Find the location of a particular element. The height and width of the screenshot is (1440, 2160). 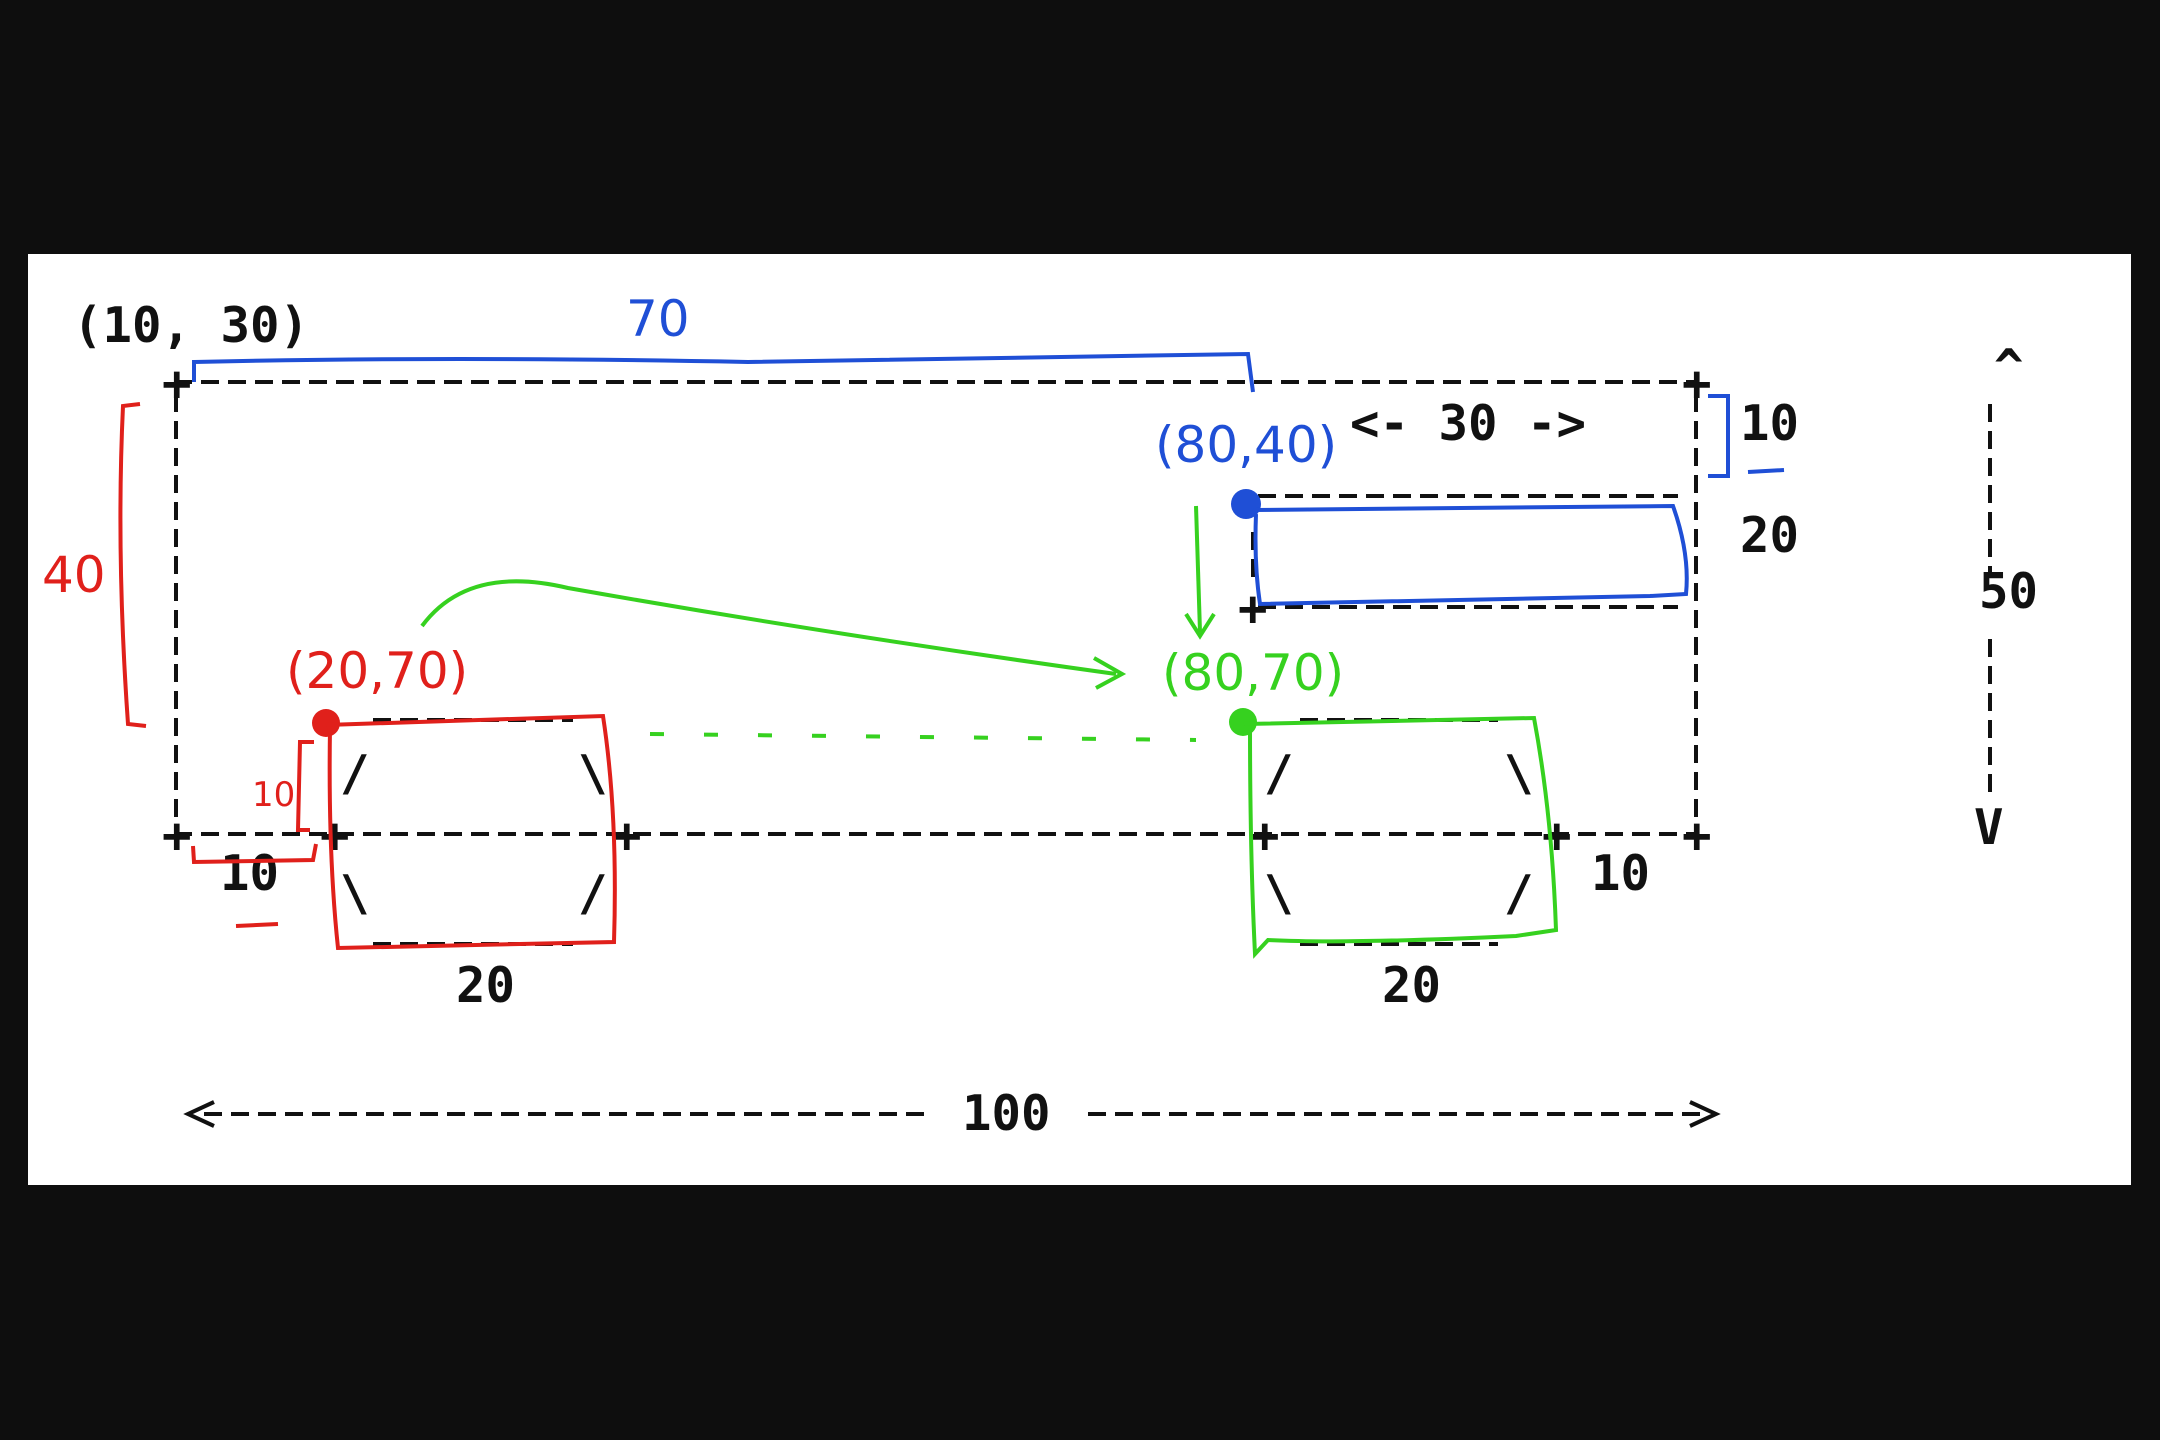

left-wheel-width-label: 20 is located at coordinates (485, 985).